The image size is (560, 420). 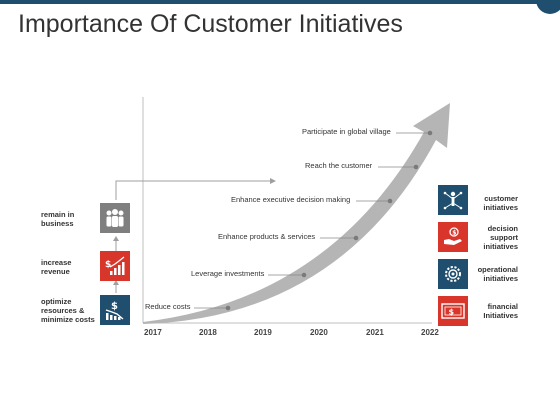 What do you see at coordinates (453, 237) in the screenshot?
I see `hand-money-icon: $` at bounding box center [453, 237].